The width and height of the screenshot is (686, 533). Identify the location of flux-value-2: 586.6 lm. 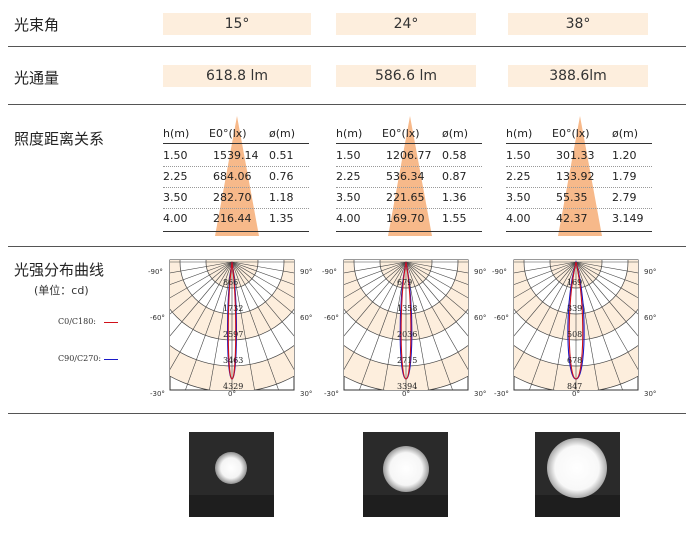
(406, 76).